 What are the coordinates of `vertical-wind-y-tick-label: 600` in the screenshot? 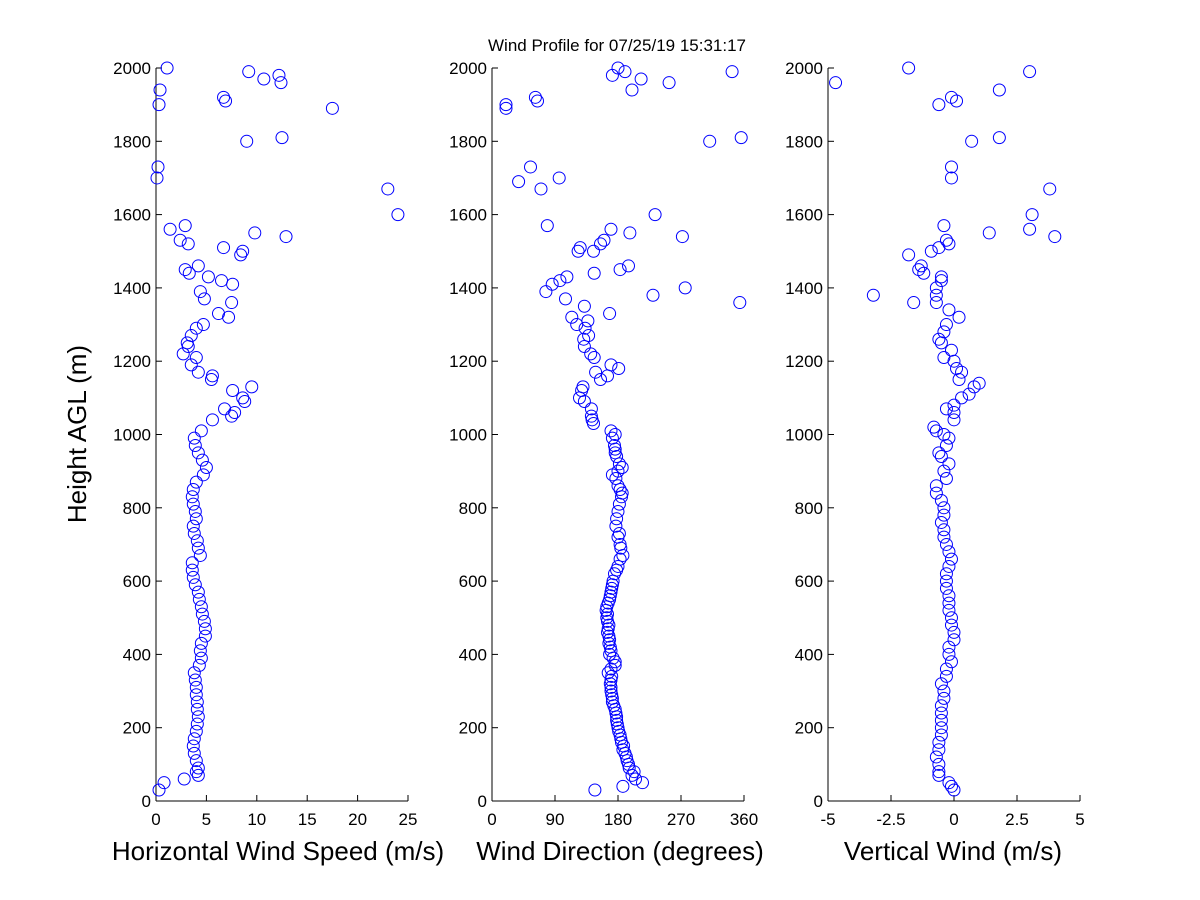 It's located at (809, 581).